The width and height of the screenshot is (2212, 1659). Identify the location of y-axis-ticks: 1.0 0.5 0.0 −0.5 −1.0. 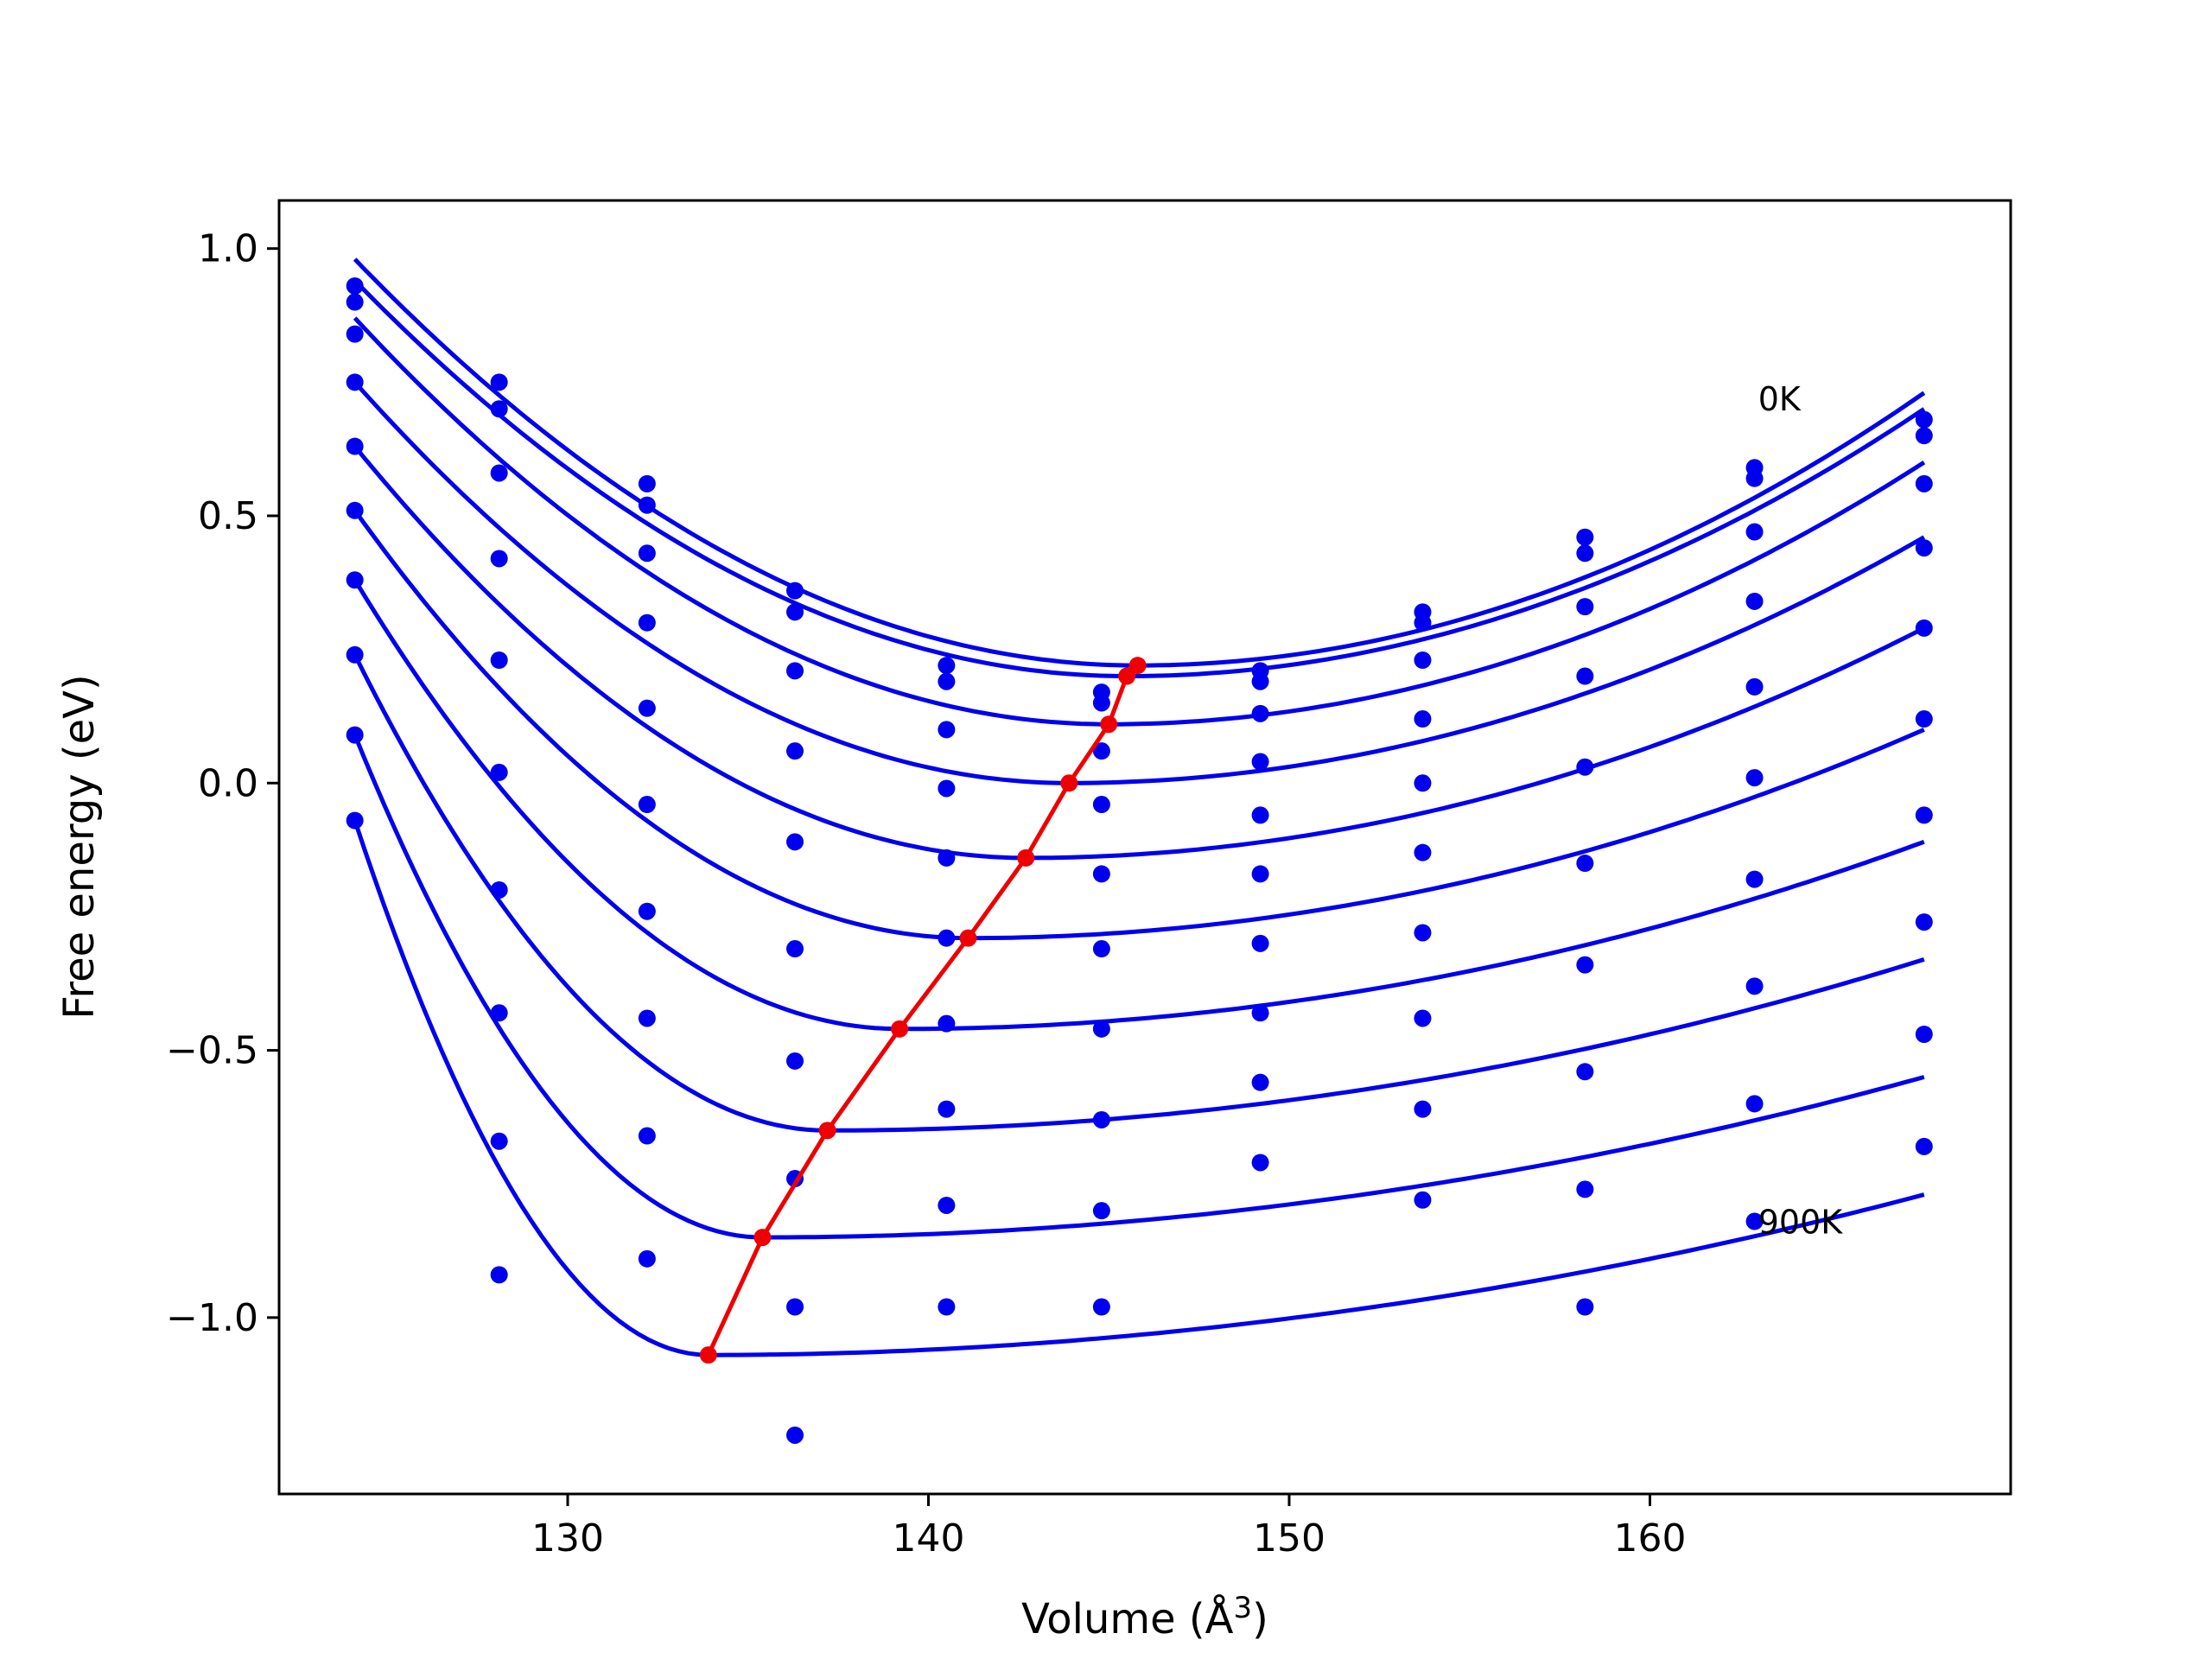
(222, 783).